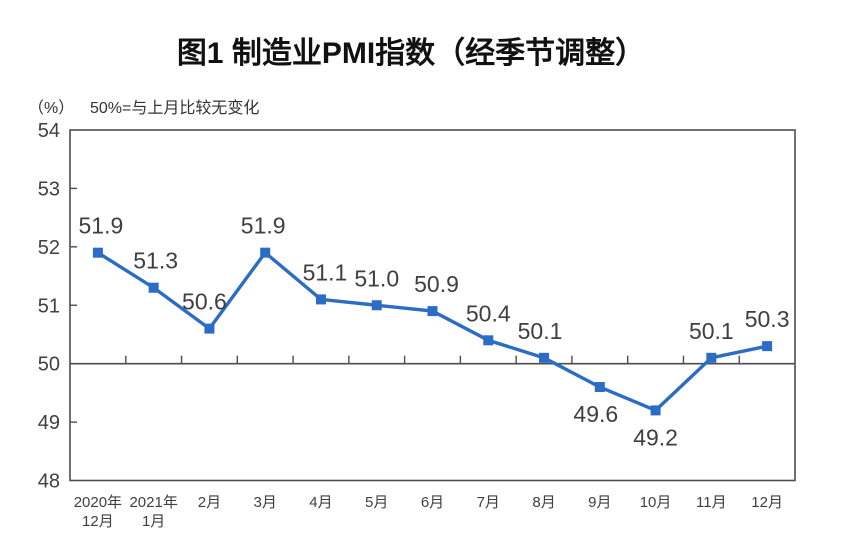  What do you see at coordinates (655, 437) in the screenshot?
I see `data-point-label: 49.2` at bounding box center [655, 437].